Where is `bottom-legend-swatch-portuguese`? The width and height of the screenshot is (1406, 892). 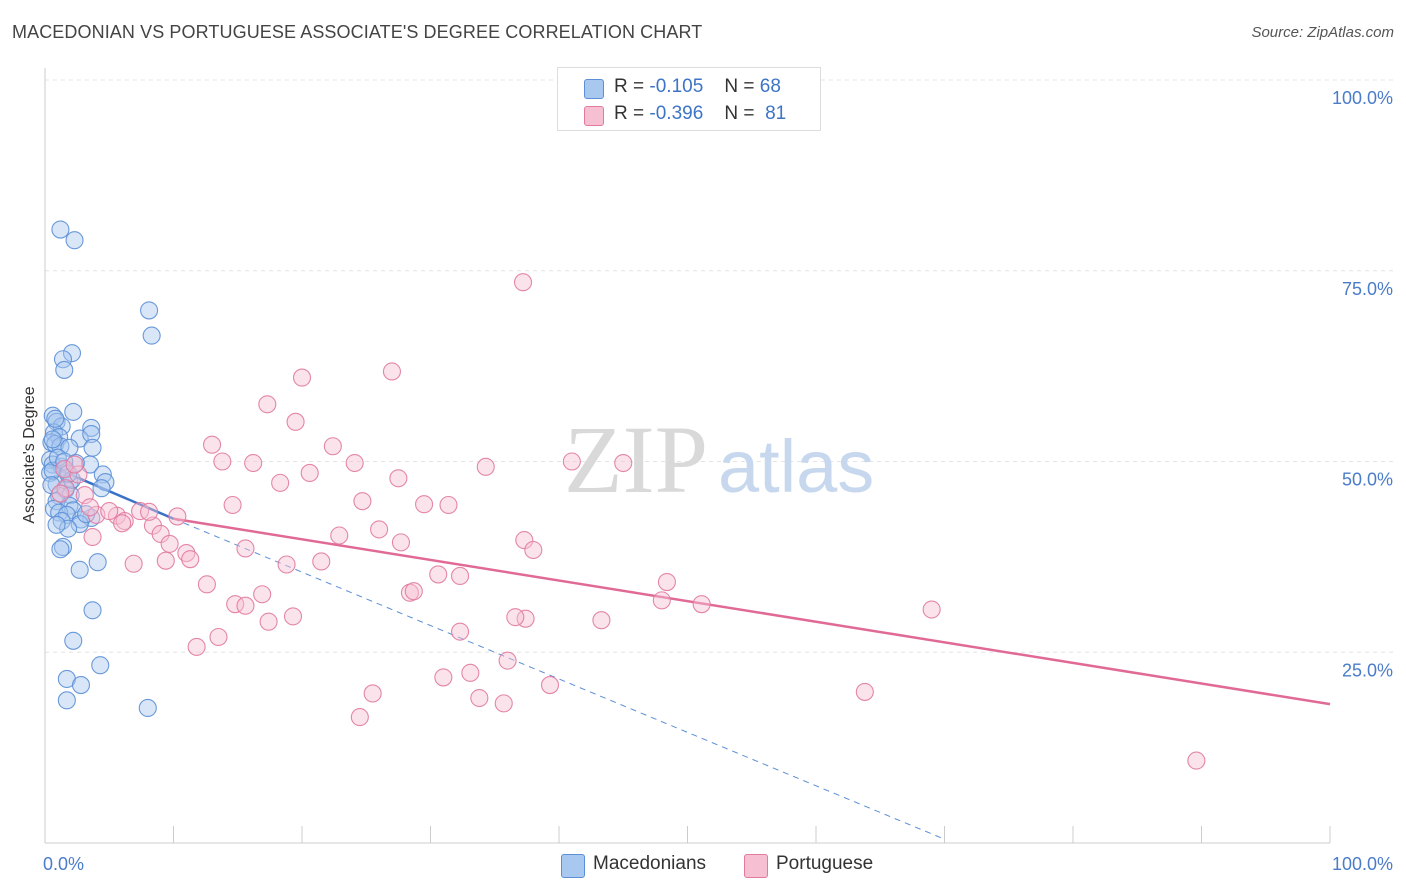
bottom-legend-swatch-portuguese is located at coordinates (756, 866).